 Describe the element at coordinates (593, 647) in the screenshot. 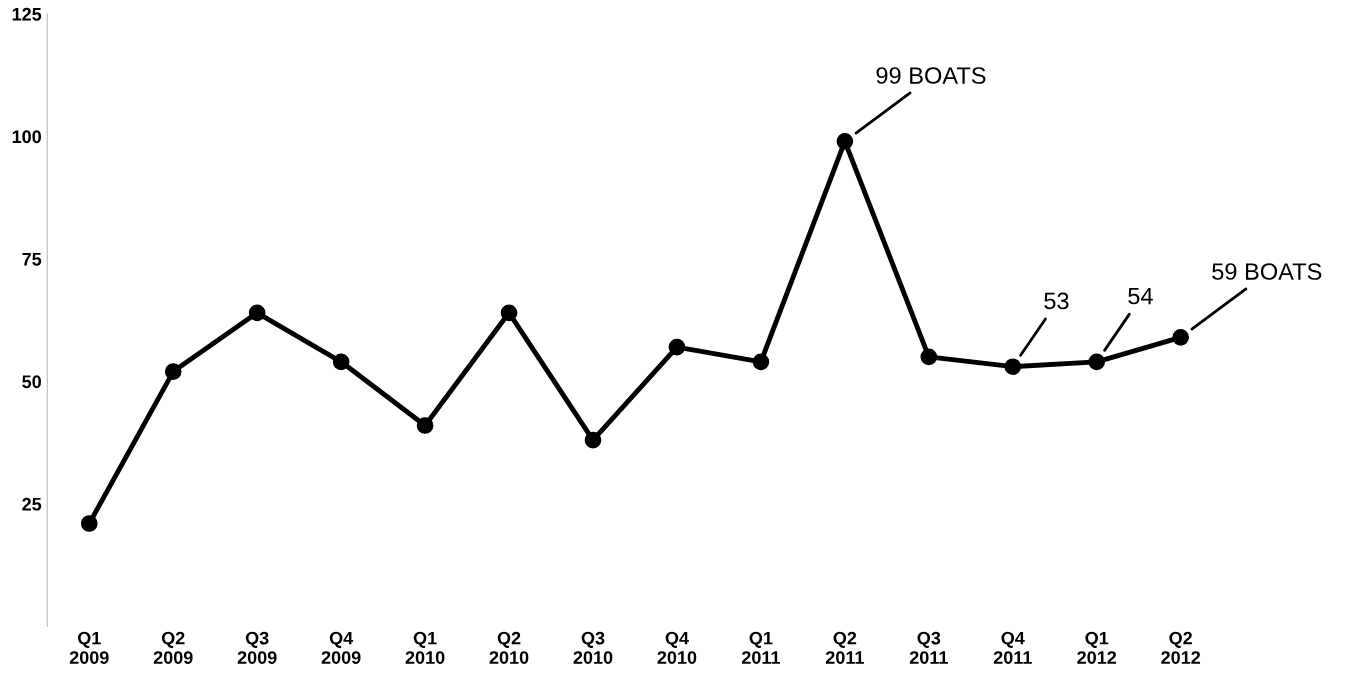

I see `x-tick-label: Q3 2010` at that location.